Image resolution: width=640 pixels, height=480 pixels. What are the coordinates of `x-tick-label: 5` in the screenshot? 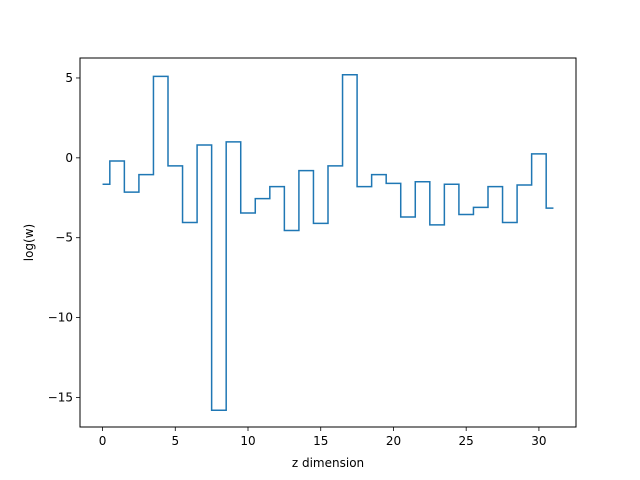 It's located at (175, 441).